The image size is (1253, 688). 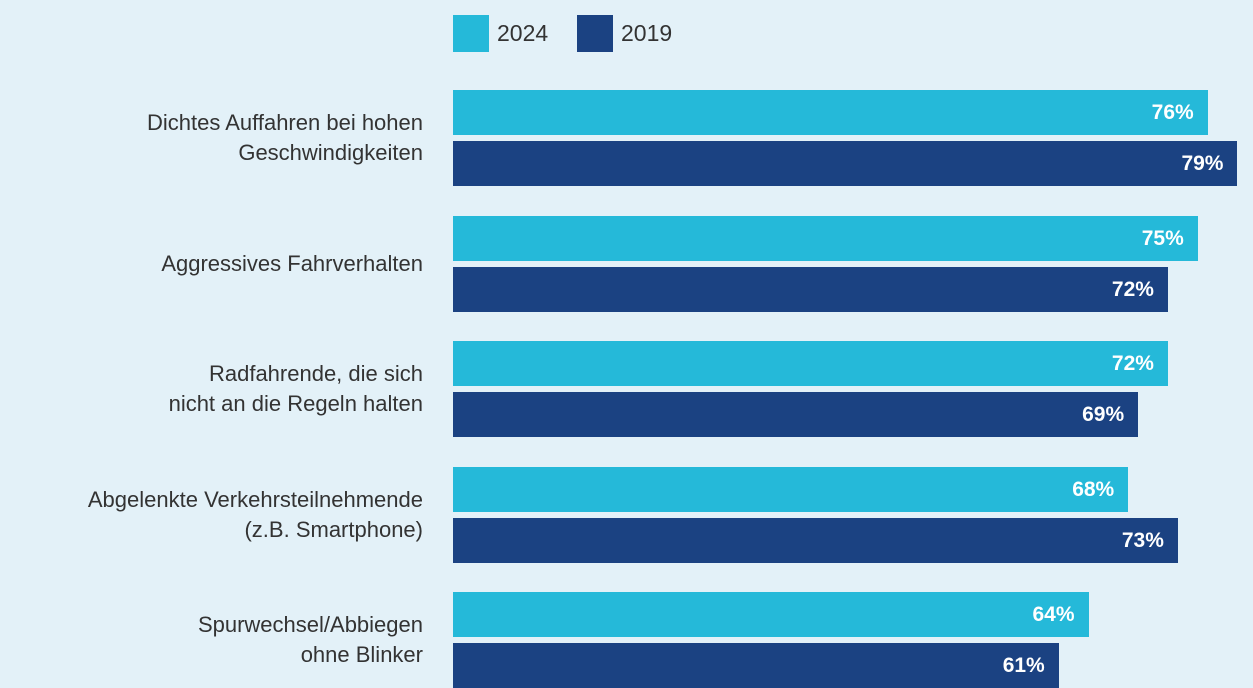 I want to click on value-label: 79%, so click(x=1202, y=163).